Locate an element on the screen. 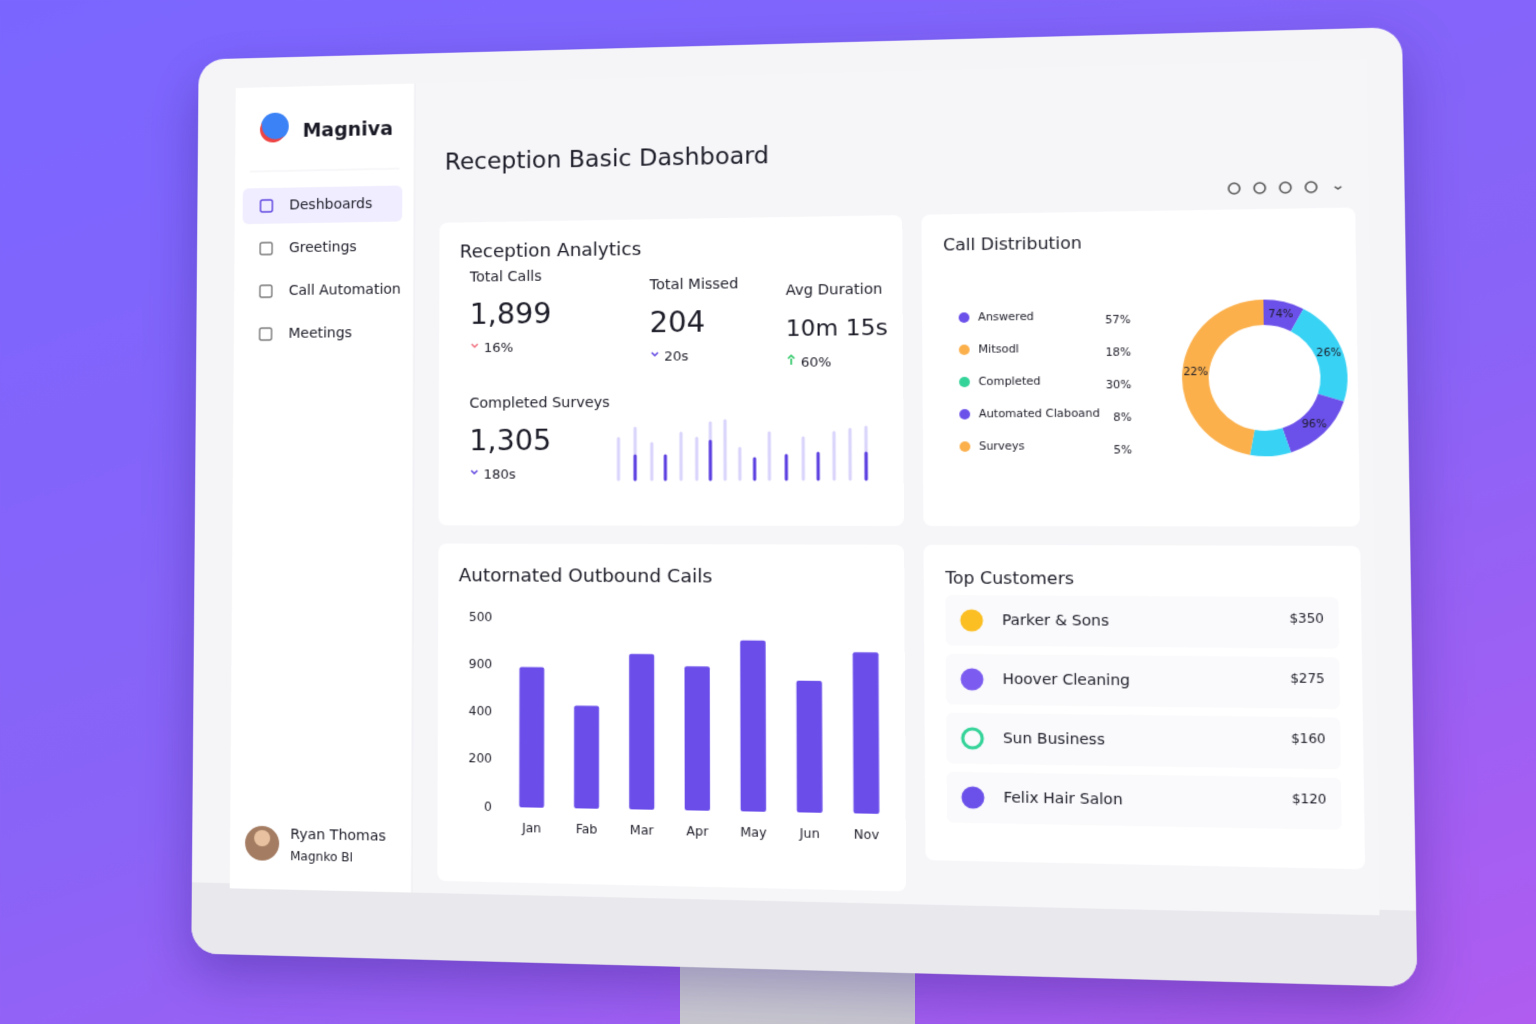 The image size is (1536, 1024). stat-change: 20s is located at coordinates (676, 357).